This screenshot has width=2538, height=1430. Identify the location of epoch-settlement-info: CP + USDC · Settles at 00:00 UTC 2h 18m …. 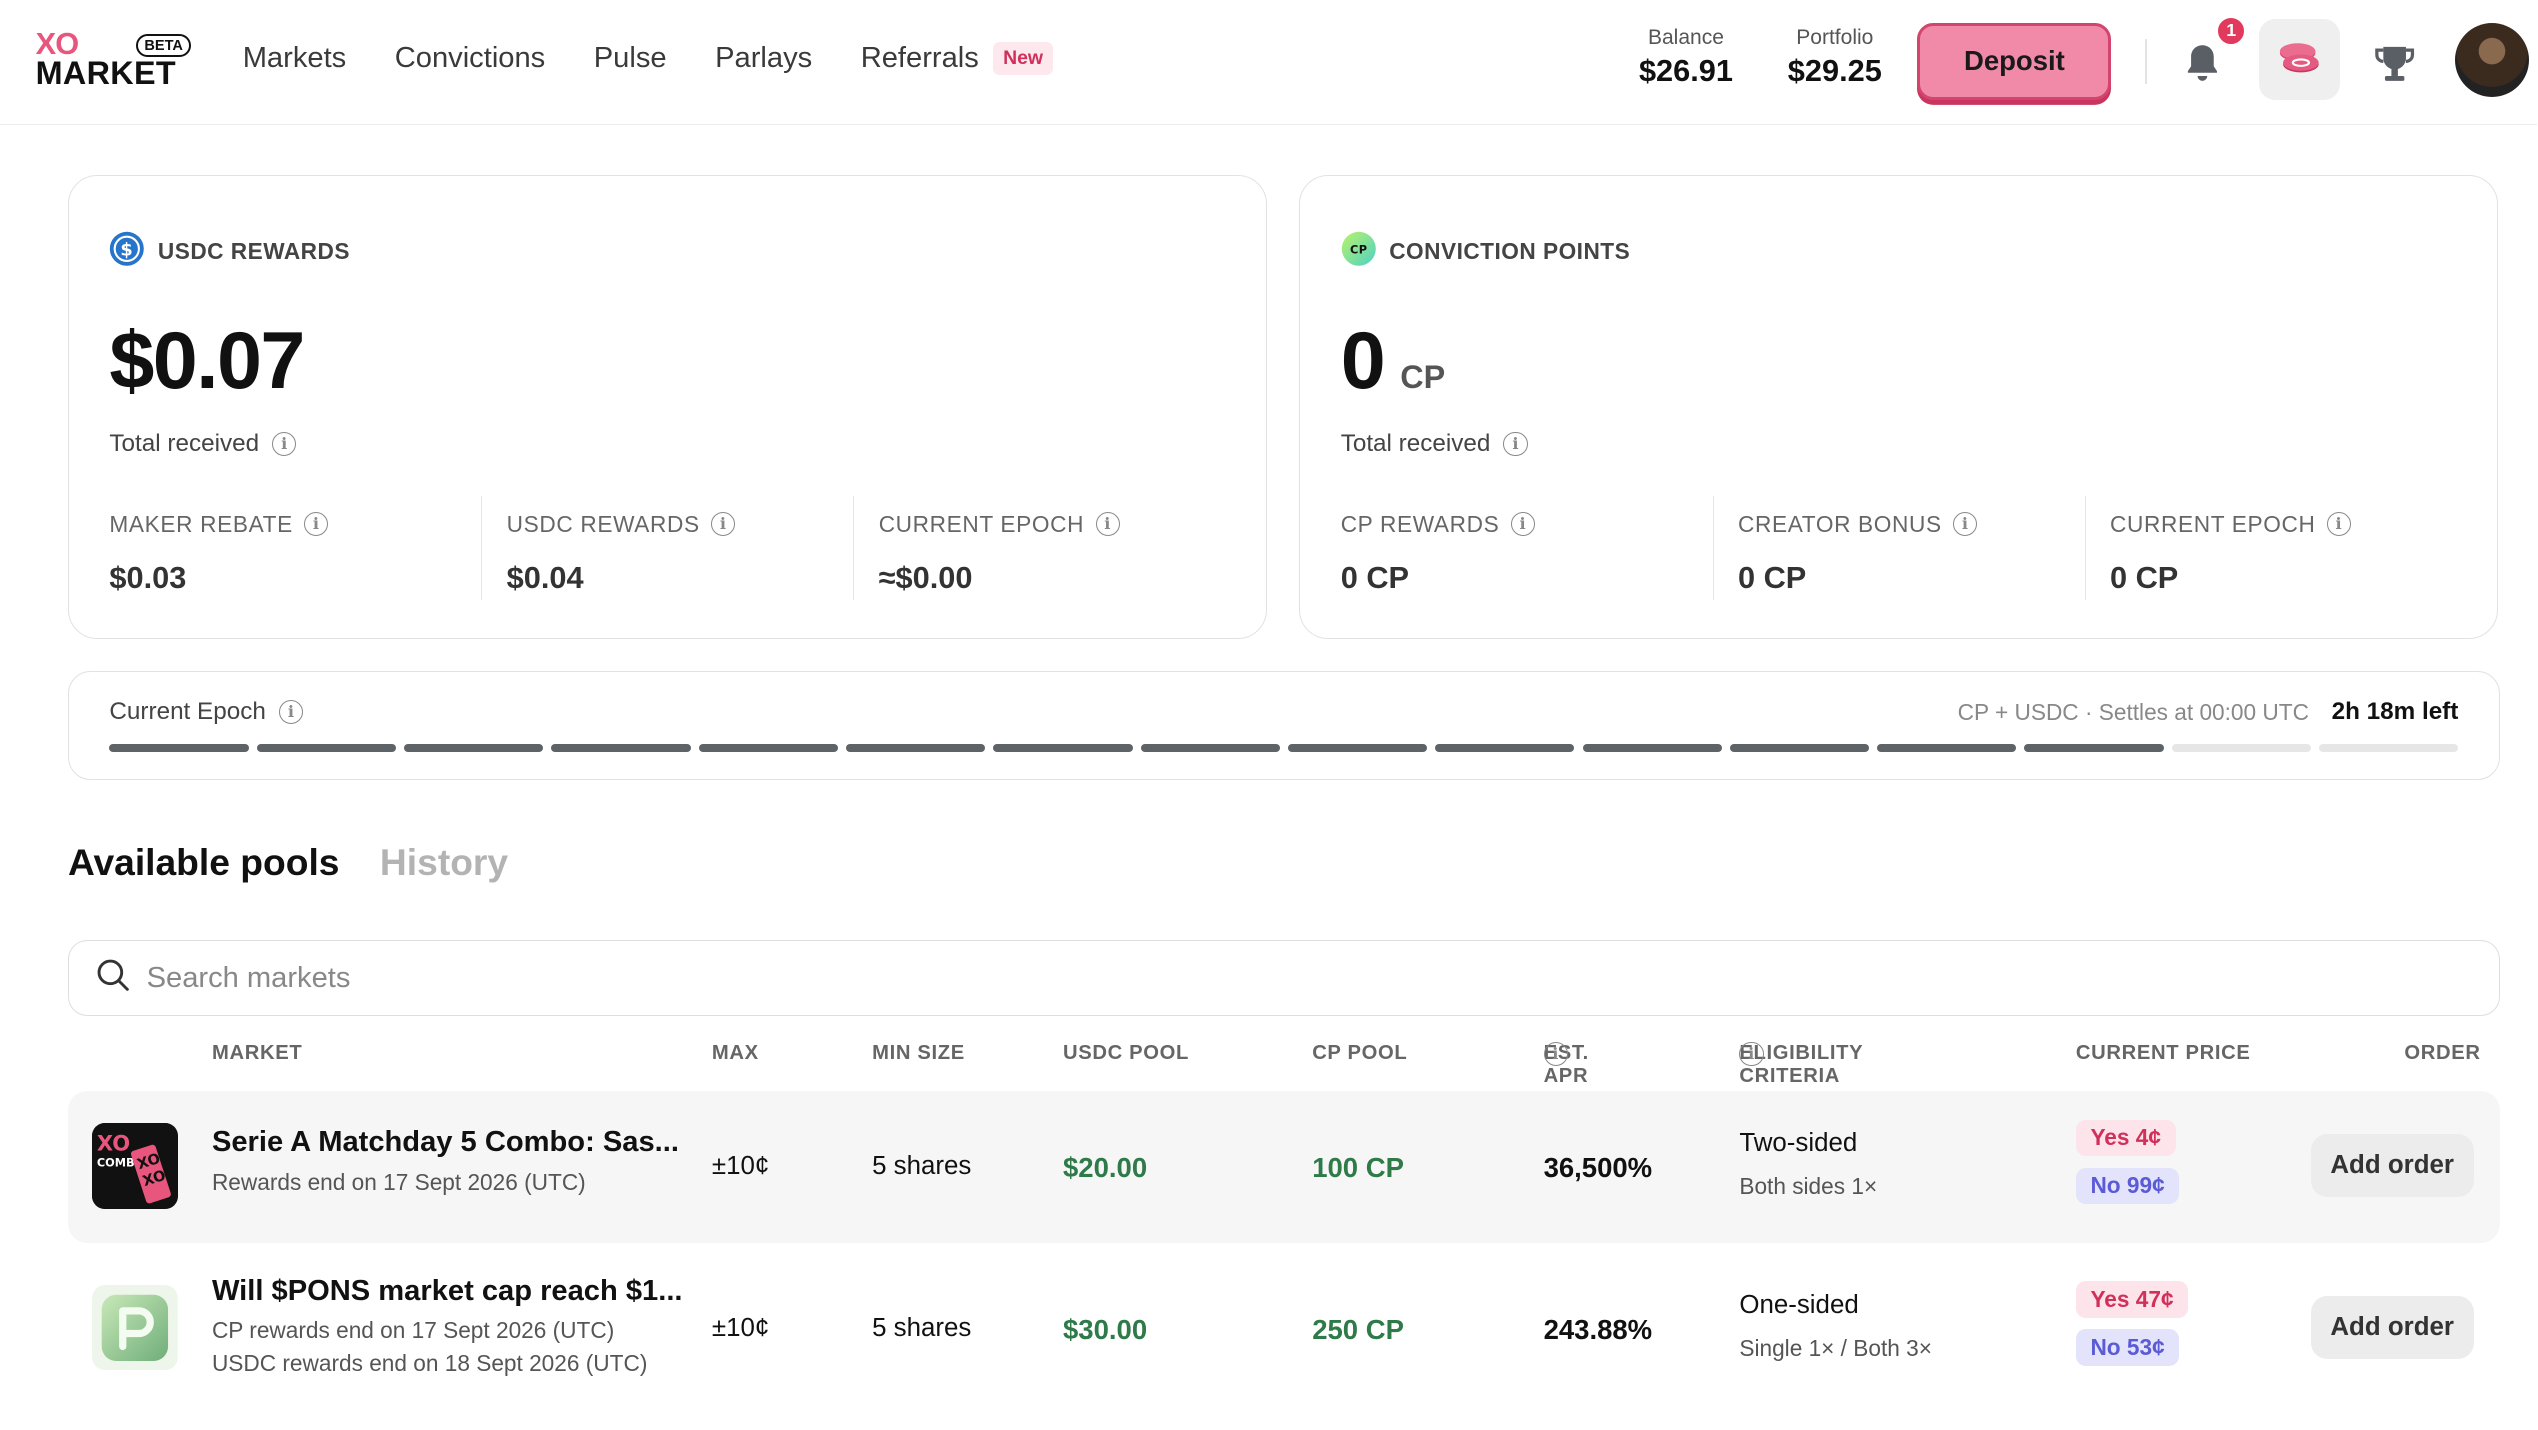
(2208, 712).